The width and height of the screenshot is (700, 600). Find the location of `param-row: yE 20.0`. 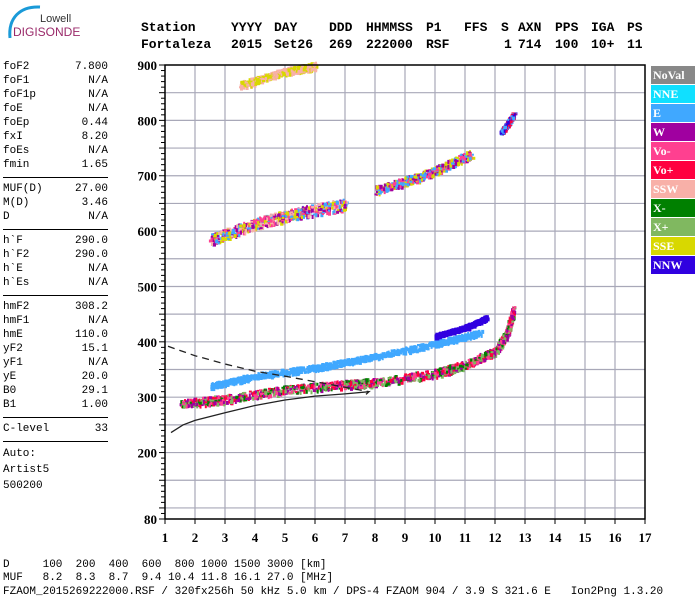

param-row: yE 20.0 is located at coordinates (55, 377).